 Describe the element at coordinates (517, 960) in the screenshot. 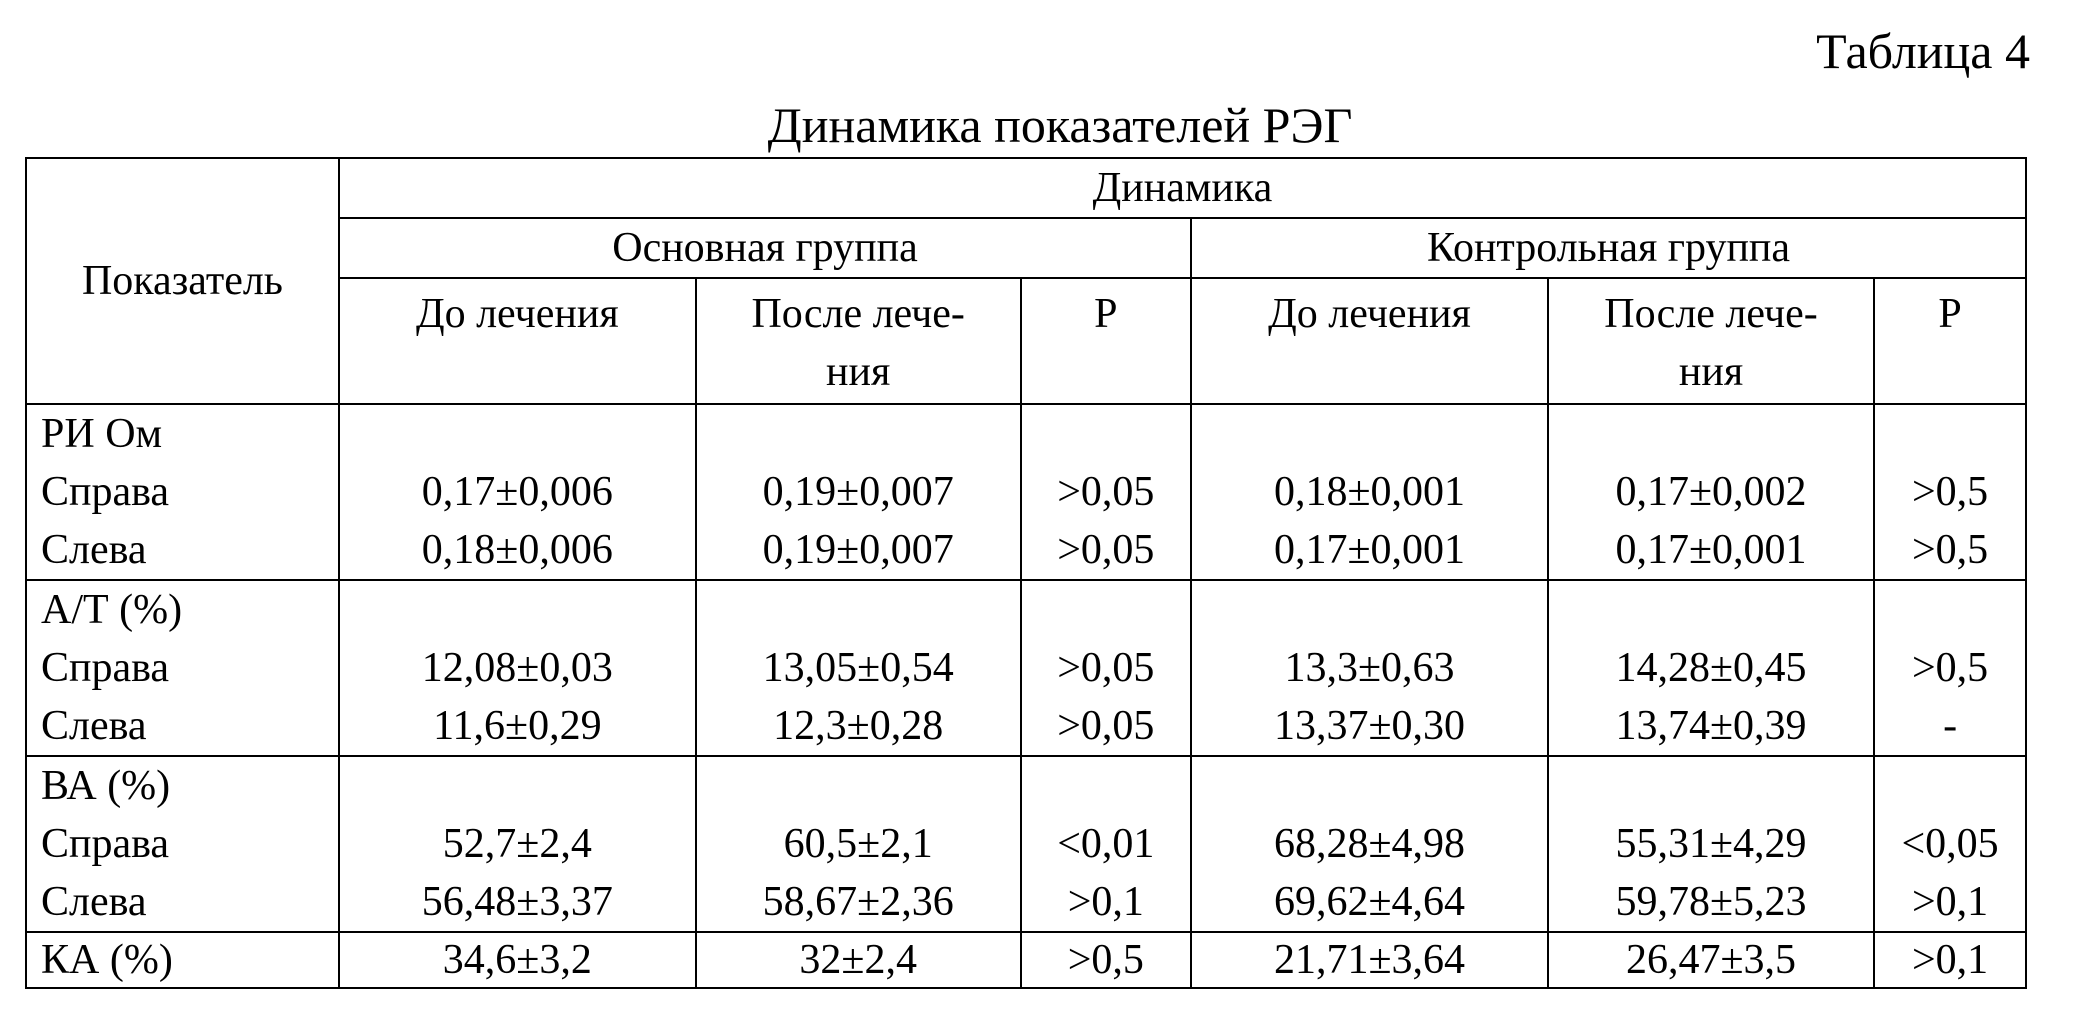

I see `main-before-cell: 34,6±3,2` at that location.